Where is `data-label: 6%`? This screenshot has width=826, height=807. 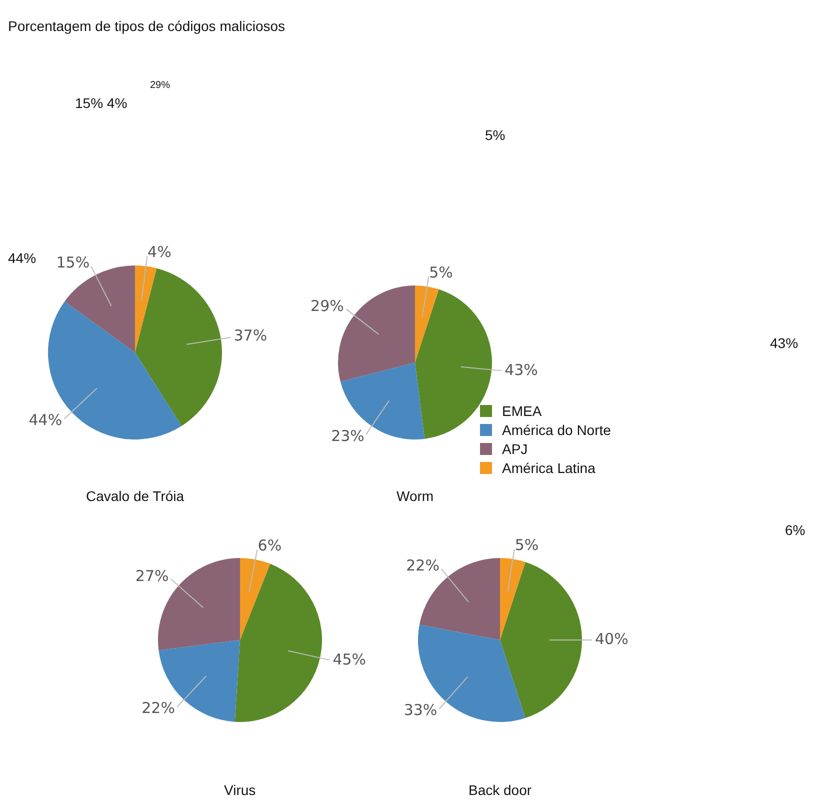
data-label: 6% is located at coordinates (270, 545).